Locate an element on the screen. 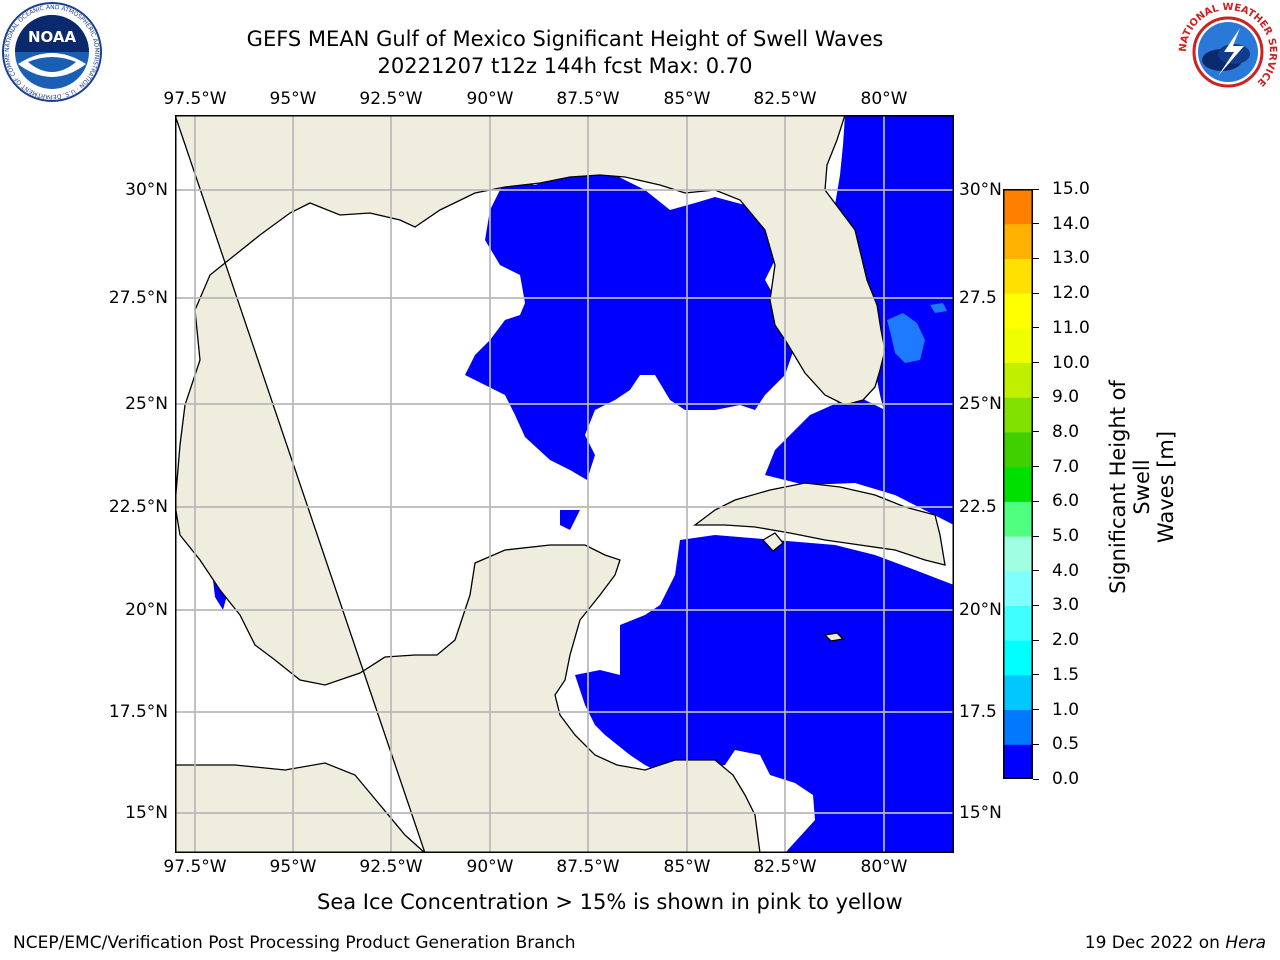 The height and width of the screenshot is (960, 1280). colorbar-tick-label: 5.0 is located at coordinates (1066, 536).